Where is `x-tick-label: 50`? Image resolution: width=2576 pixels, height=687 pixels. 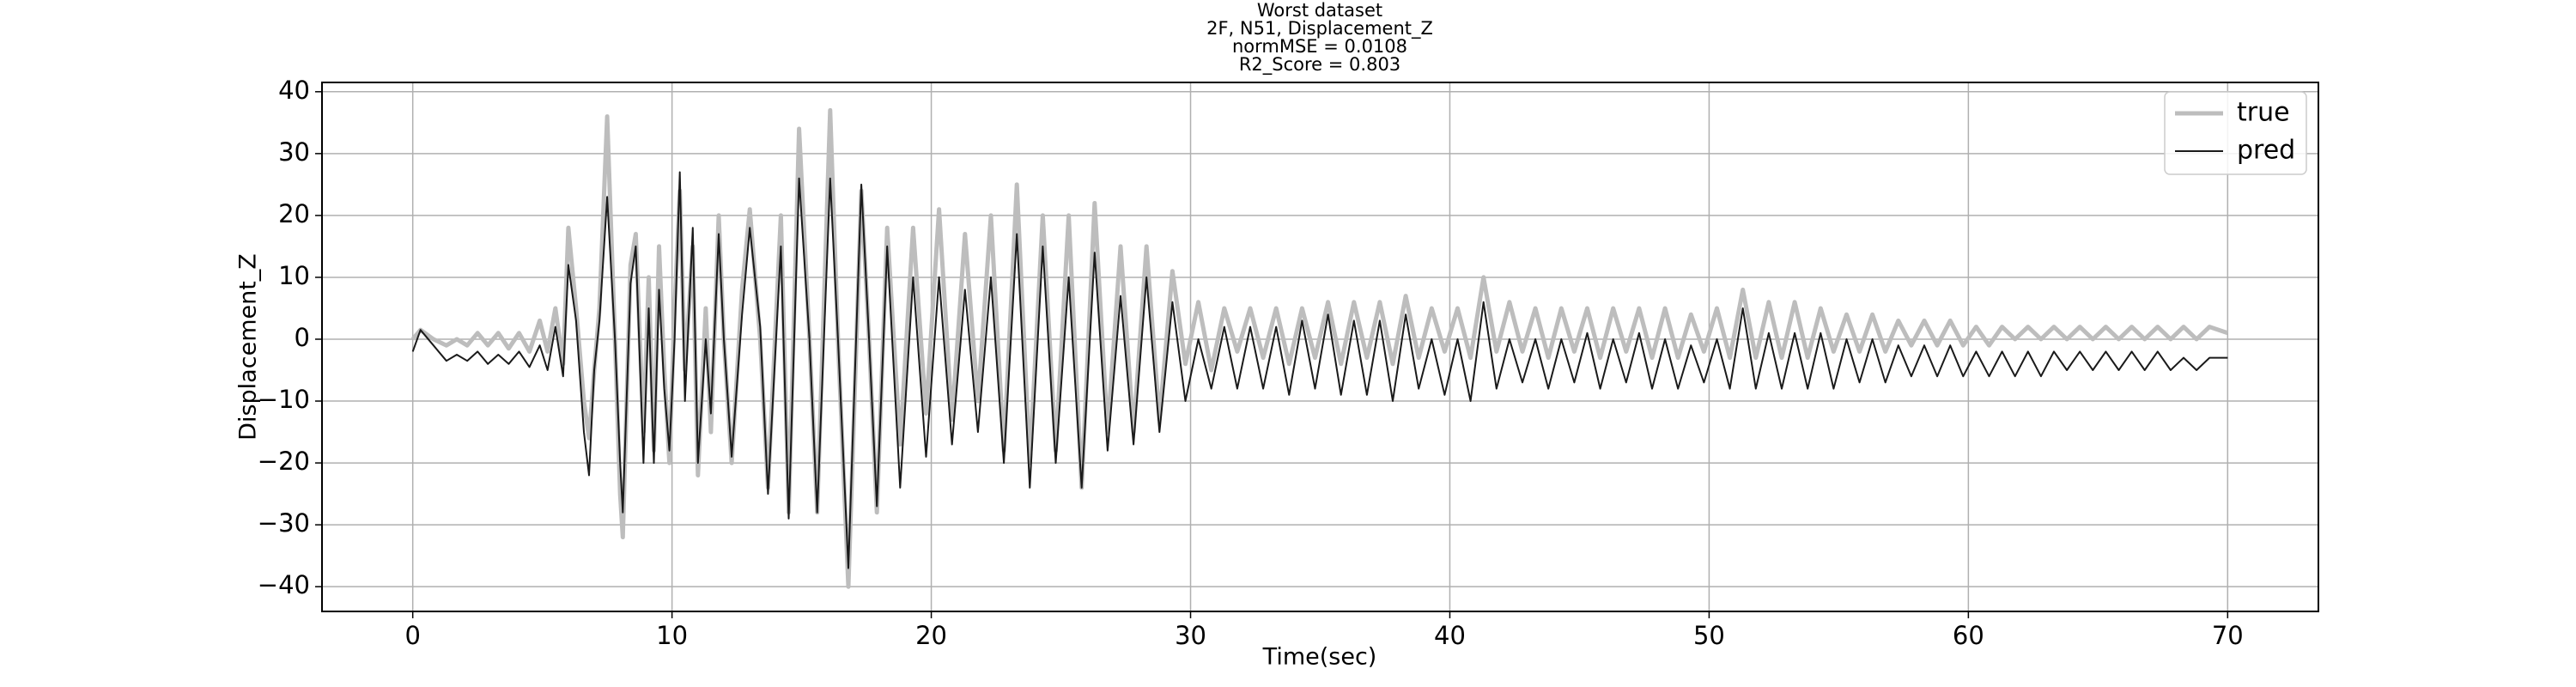
x-tick-label: 50 is located at coordinates (1709, 635).